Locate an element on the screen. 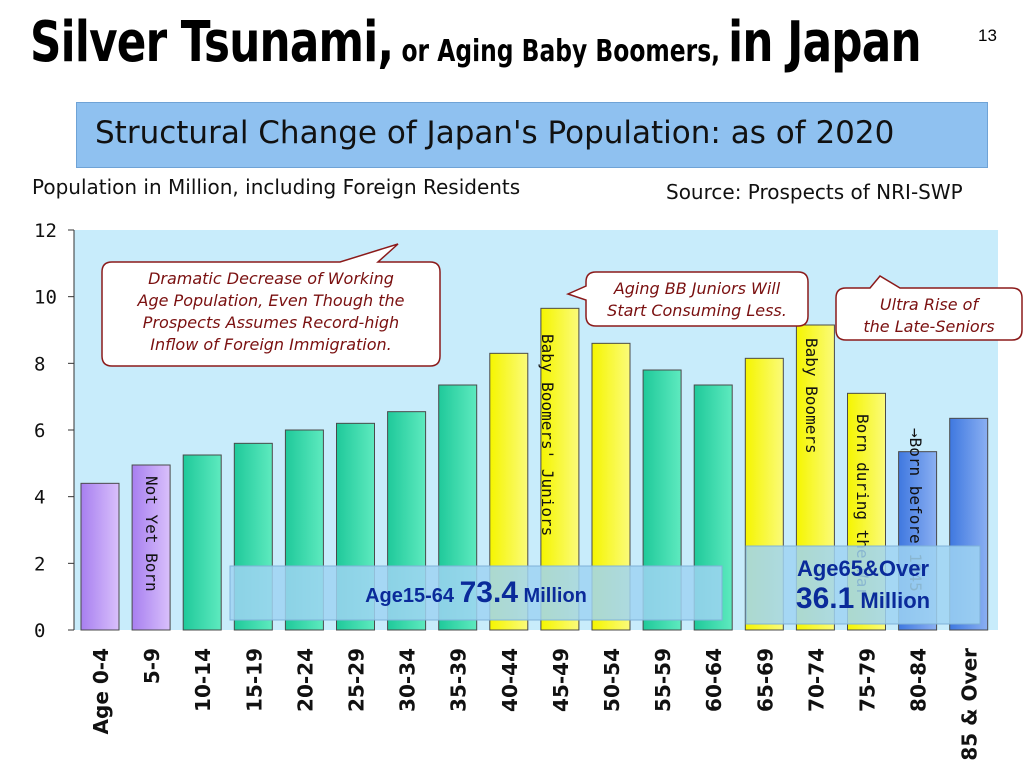 Image resolution: width=1024 pixels, height=768 pixels. x-tick-label: 25-29 is located at coordinates (357, 680).